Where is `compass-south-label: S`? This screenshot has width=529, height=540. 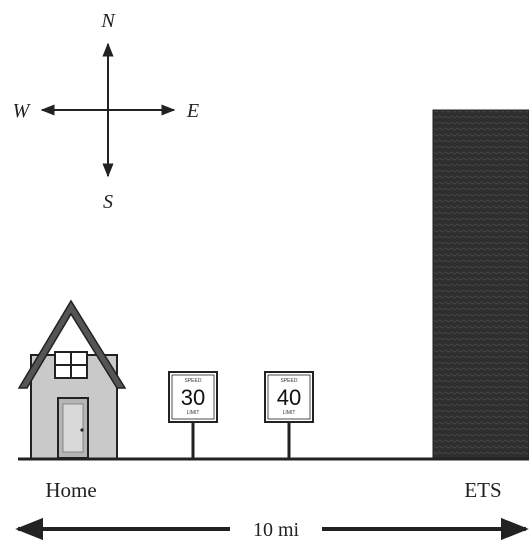
compass-south-label: S is located at coordinates (108, 202).